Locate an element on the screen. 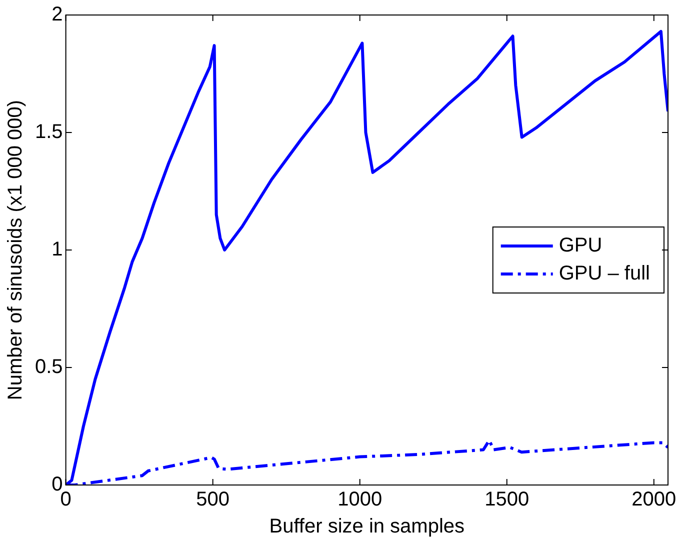 This screenshot has height=539, width=686. y-axis-title: Number of sinusoids (x1 000 000) is located at coordinates (15, 250).